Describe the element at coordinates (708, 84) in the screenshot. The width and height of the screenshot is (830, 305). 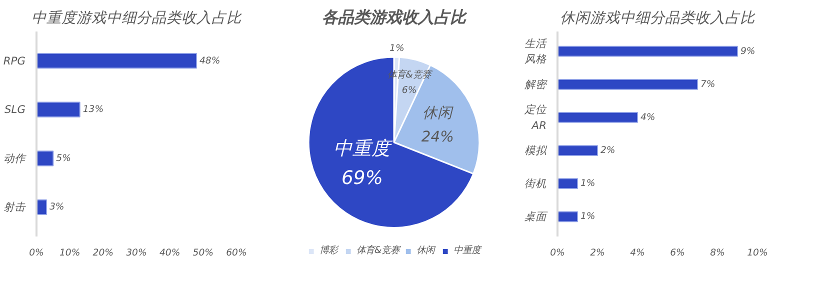
I see `data-label: 7%` at that location.